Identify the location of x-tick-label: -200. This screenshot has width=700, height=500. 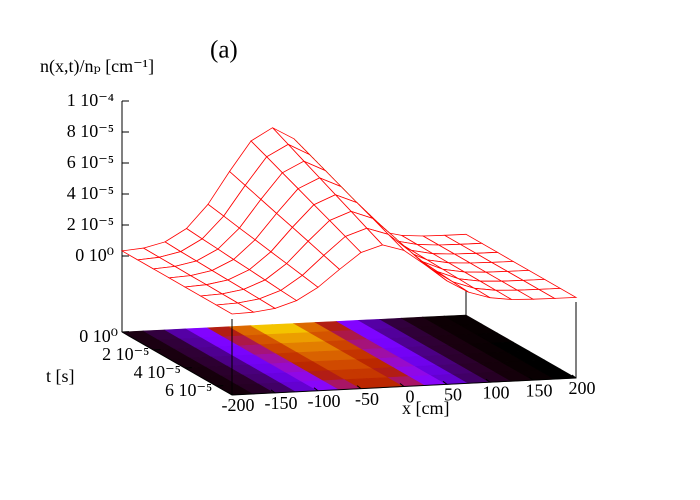
(238, 405).